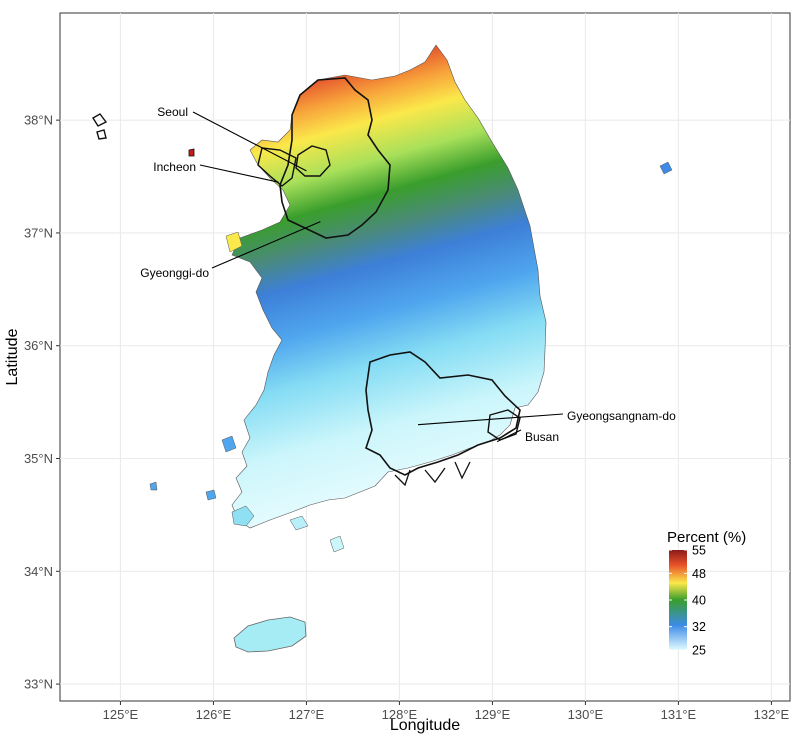 The height and width of the screenshot is (740, 800). Describe the element at coordinates (121, 714) in the screenshot. I see `x-tick-label: 125°E` at that location.